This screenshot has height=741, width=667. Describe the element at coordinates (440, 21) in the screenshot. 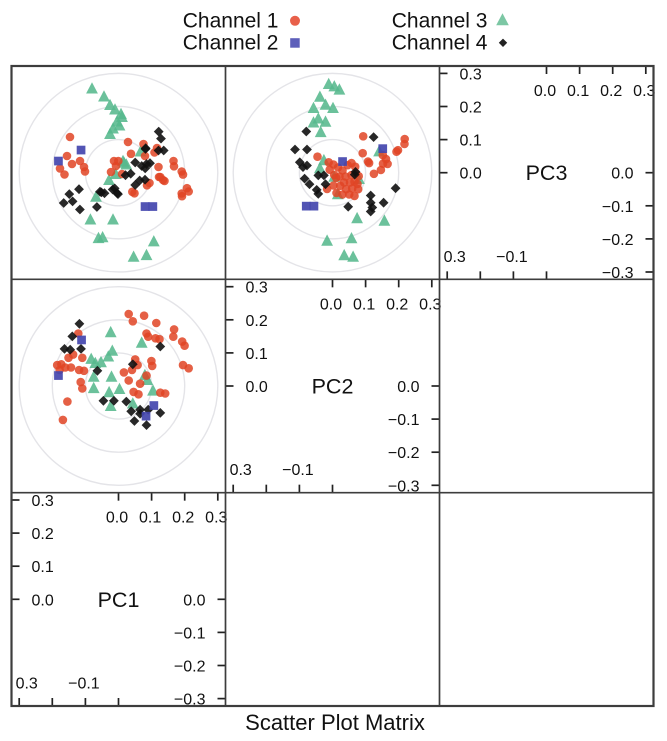

I see `svg-text: Channel 3` at that location.